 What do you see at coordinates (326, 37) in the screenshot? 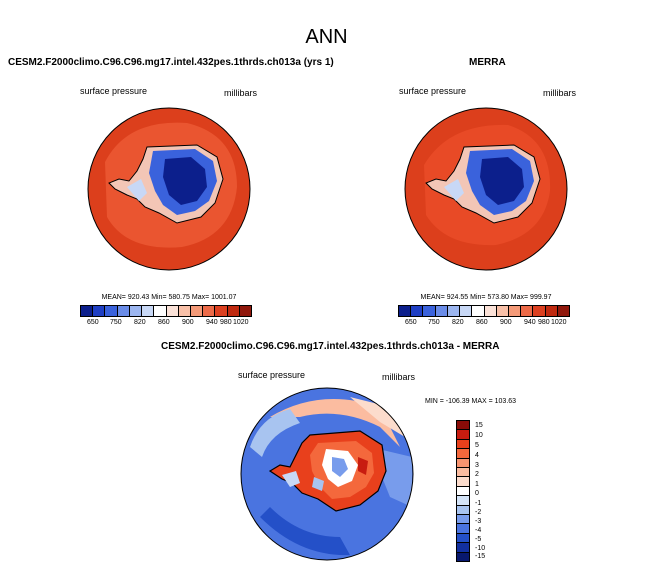
I see `figure-title: ANN` at bounding box center [326, 37].